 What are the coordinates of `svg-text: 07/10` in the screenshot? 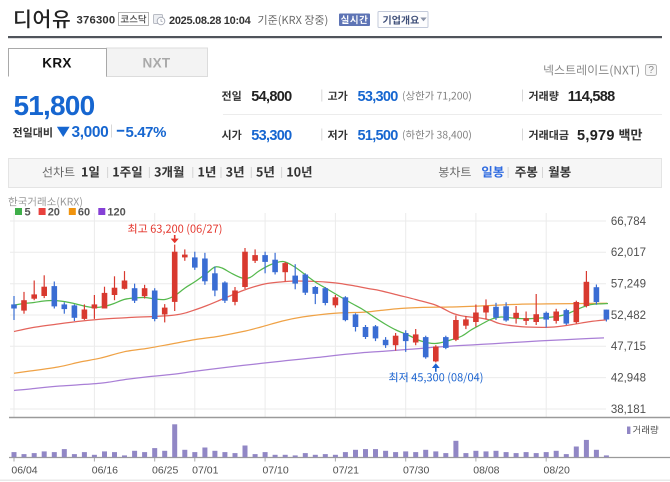 It's located at (275, 471).